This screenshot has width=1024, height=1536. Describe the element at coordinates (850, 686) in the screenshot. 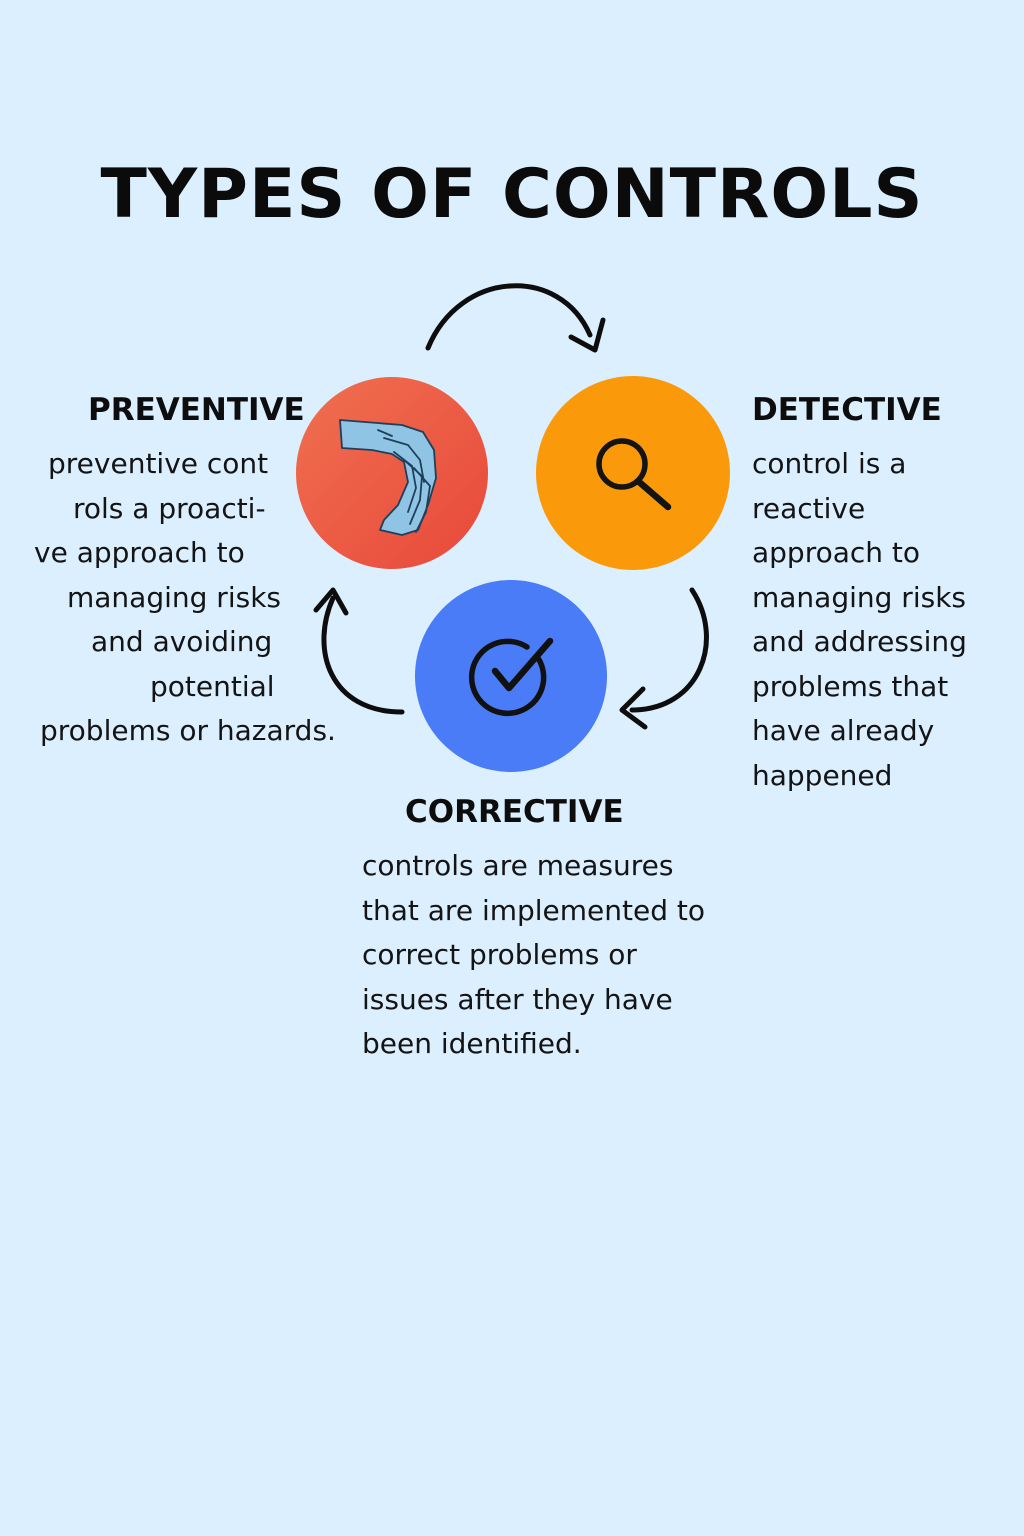

I see `detective-desc-line: problems that` at that location.